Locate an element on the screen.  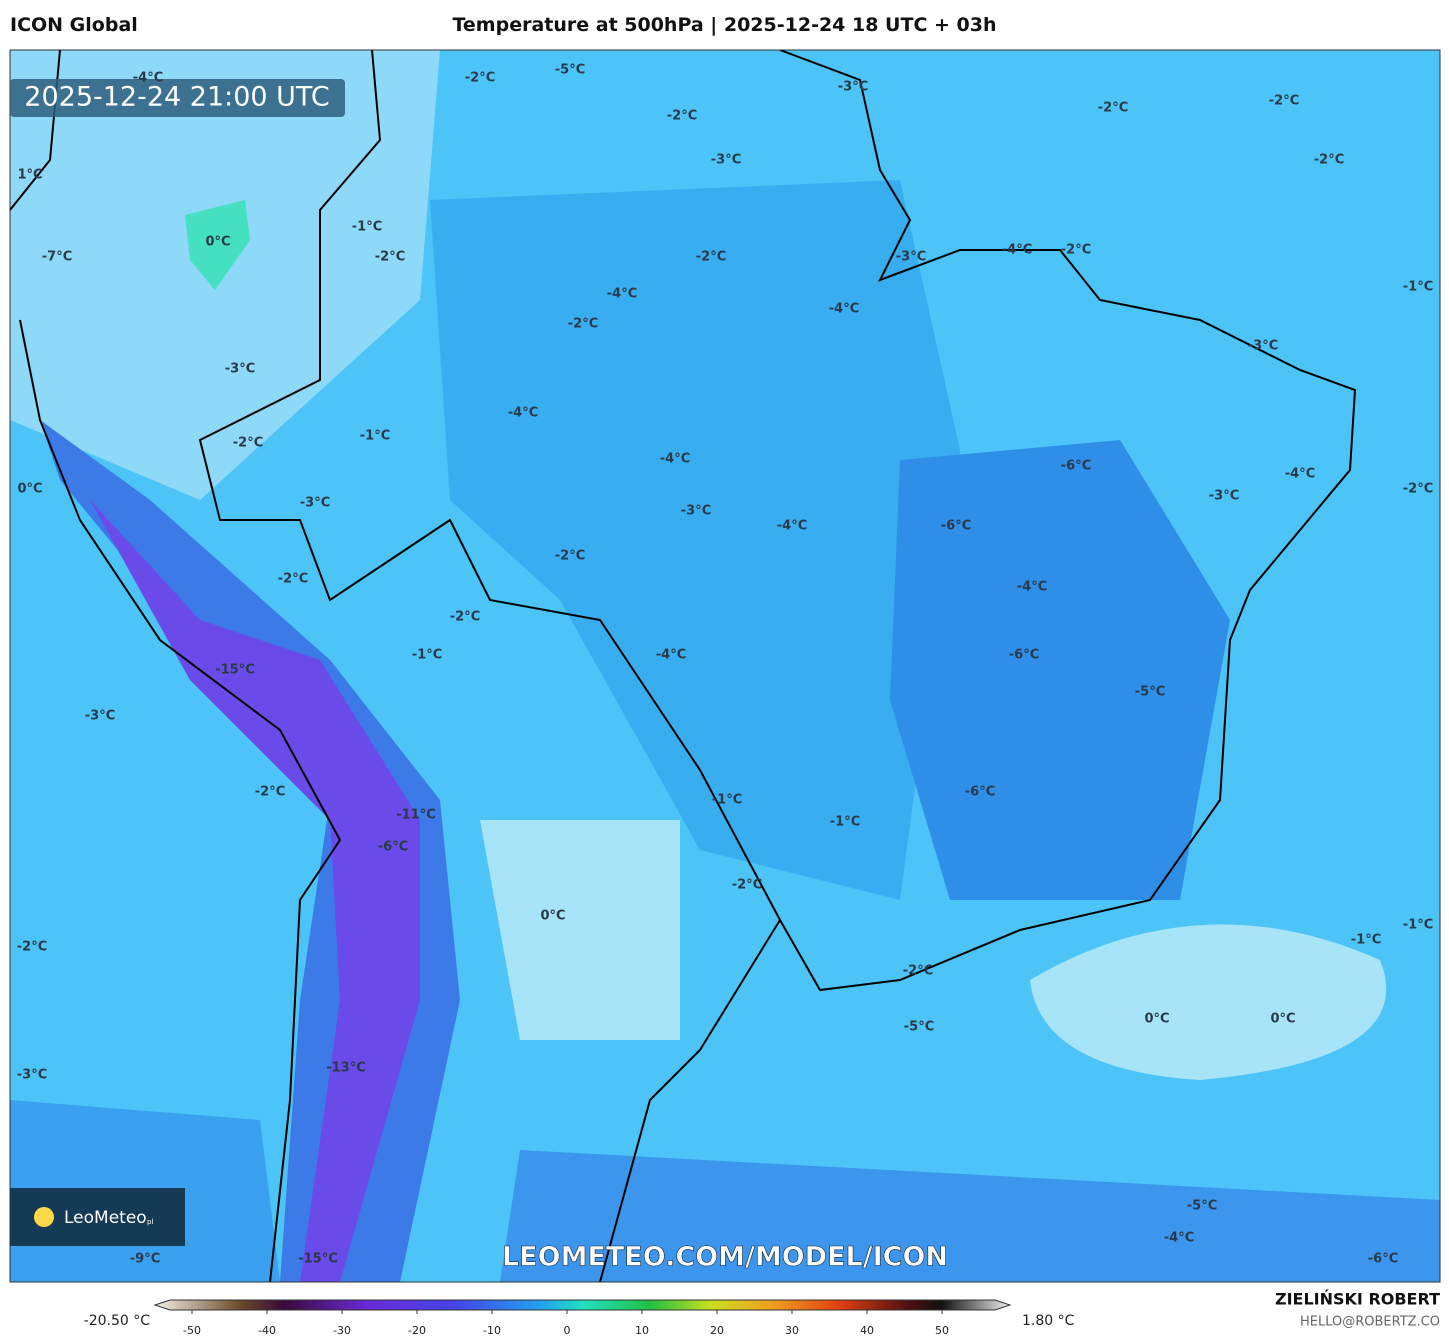
timestamp: 2025-12-24 21:00 UTC is located at coordinates (176, 97).